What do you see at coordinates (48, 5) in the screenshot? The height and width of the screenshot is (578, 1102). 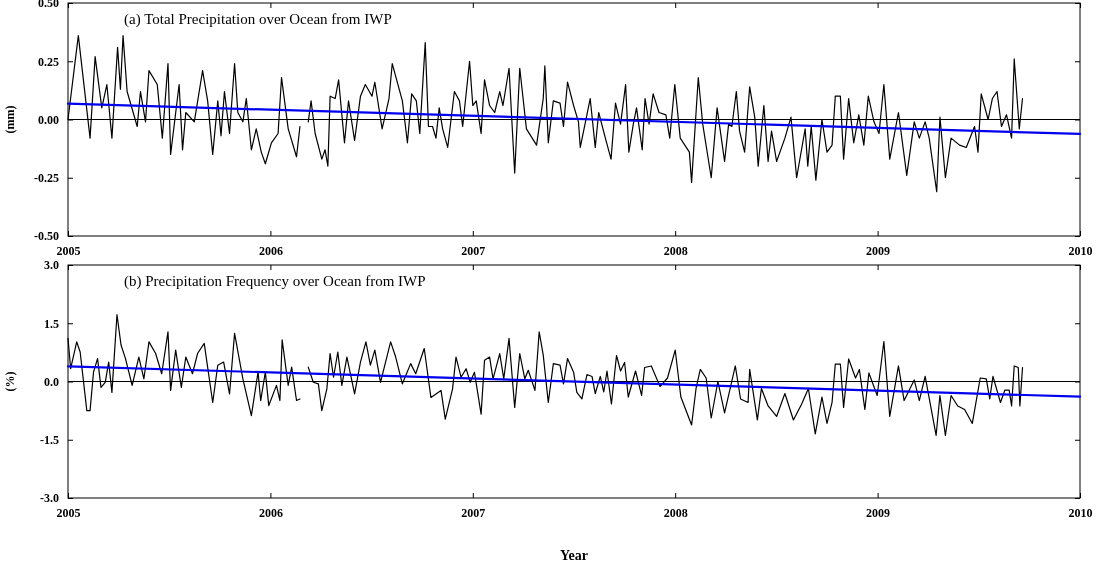 I see `y-tick-label: 0.50` at bounding box center [48, 5].